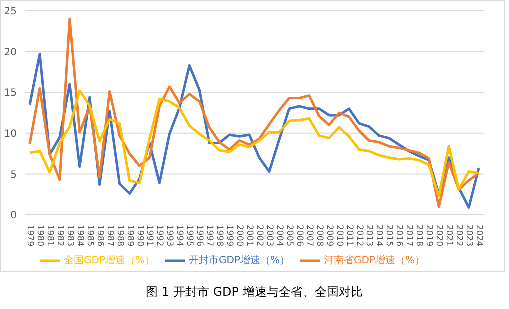 This screenshot has width=509, height=309. What do you see at coordinates (269, 236) in the screenshot?
I see `x-tick-label: 2003` at bounding box center [269, 236].